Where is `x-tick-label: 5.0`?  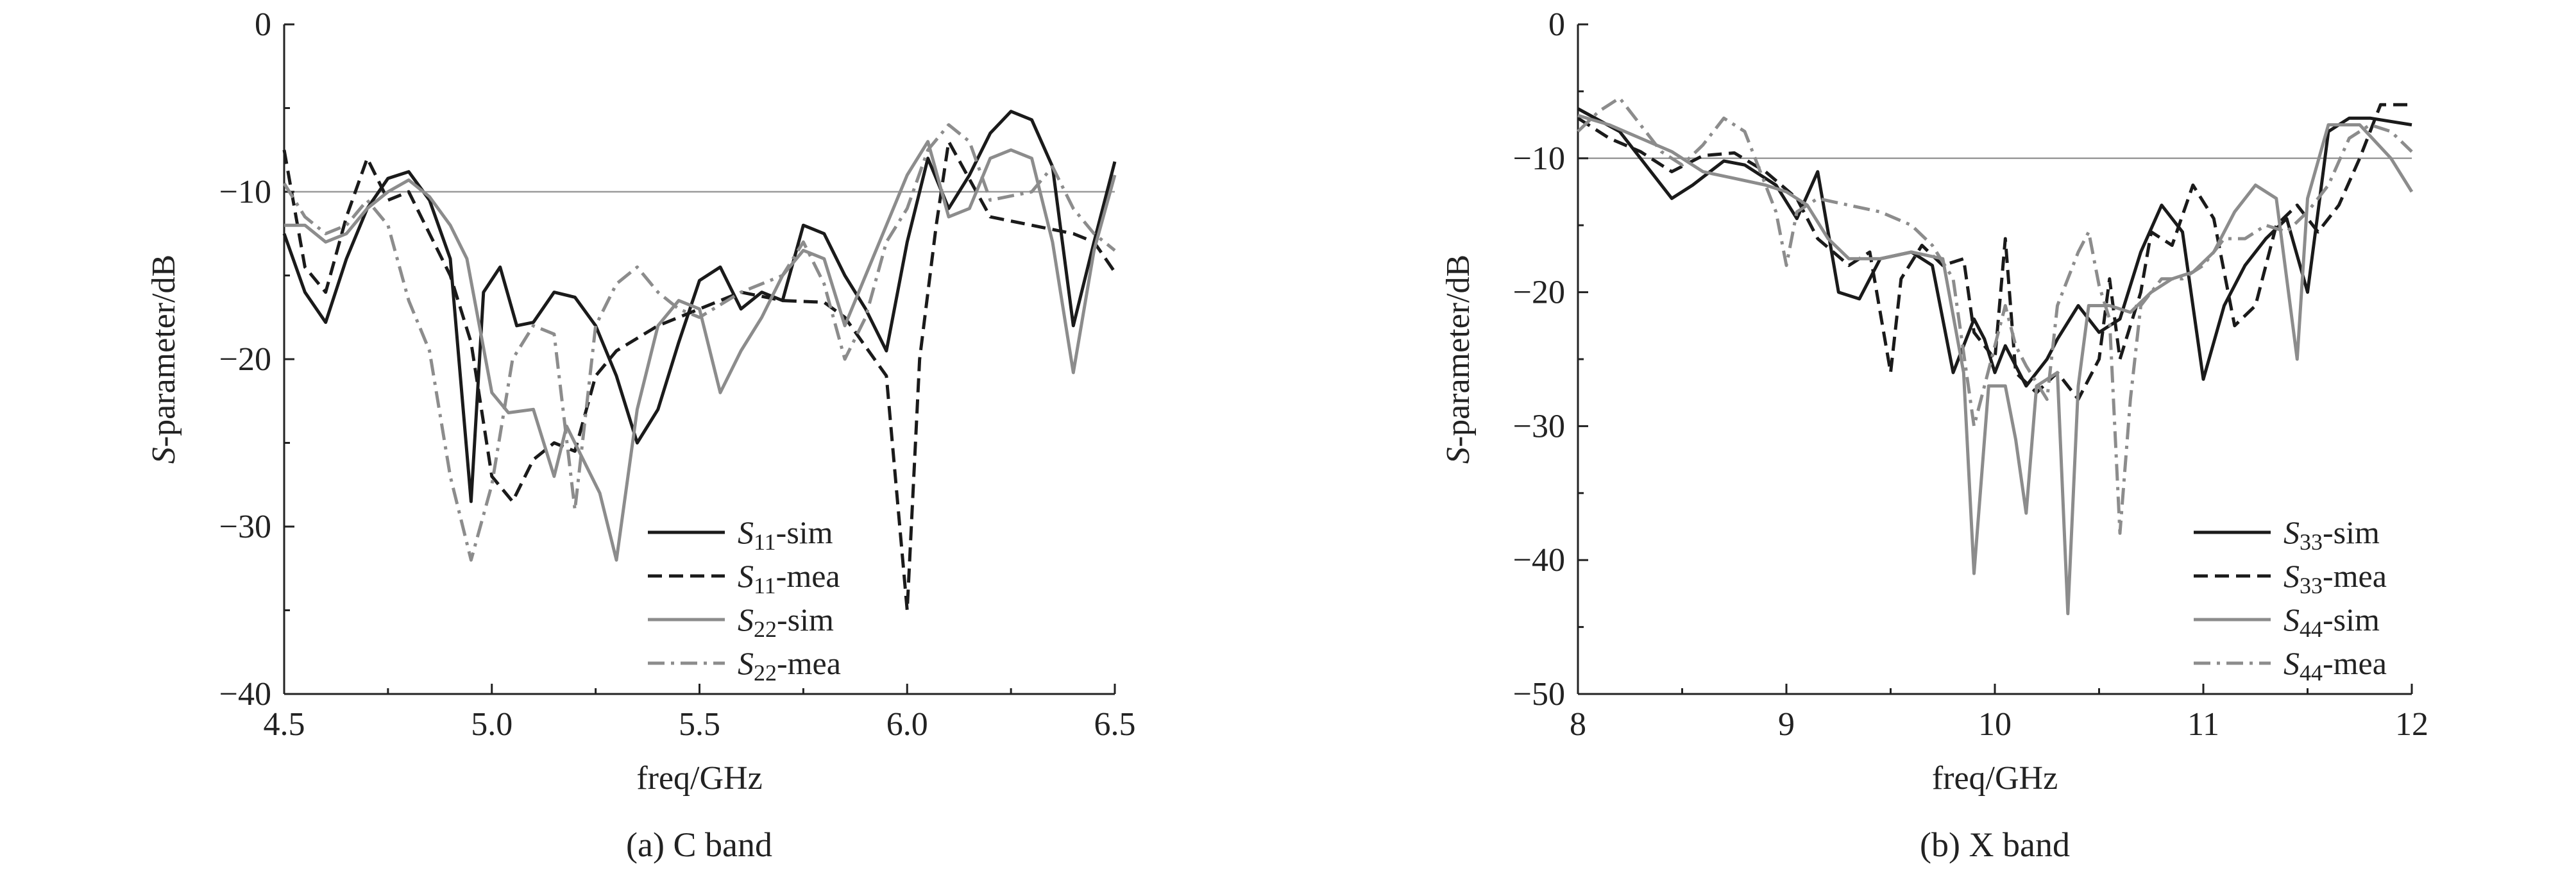
x-tick-label: 5.0 is located at coordinates (492, 725).